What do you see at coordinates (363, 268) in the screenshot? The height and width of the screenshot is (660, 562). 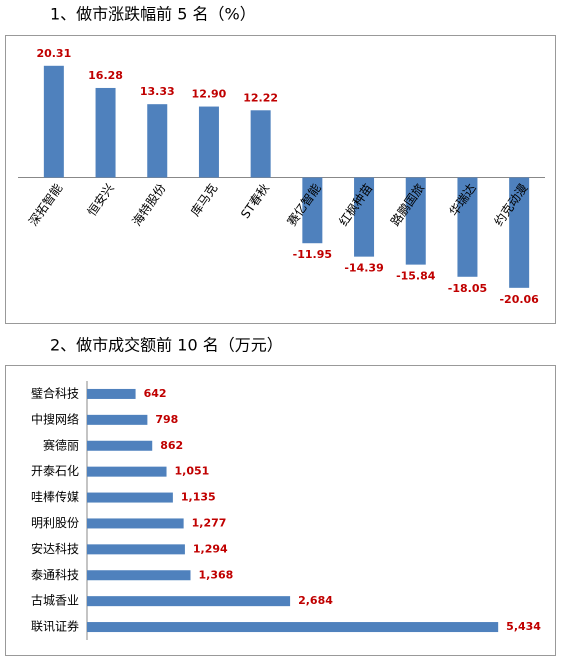 I see `data-label: -14.39` at bounding box center [363, 268].